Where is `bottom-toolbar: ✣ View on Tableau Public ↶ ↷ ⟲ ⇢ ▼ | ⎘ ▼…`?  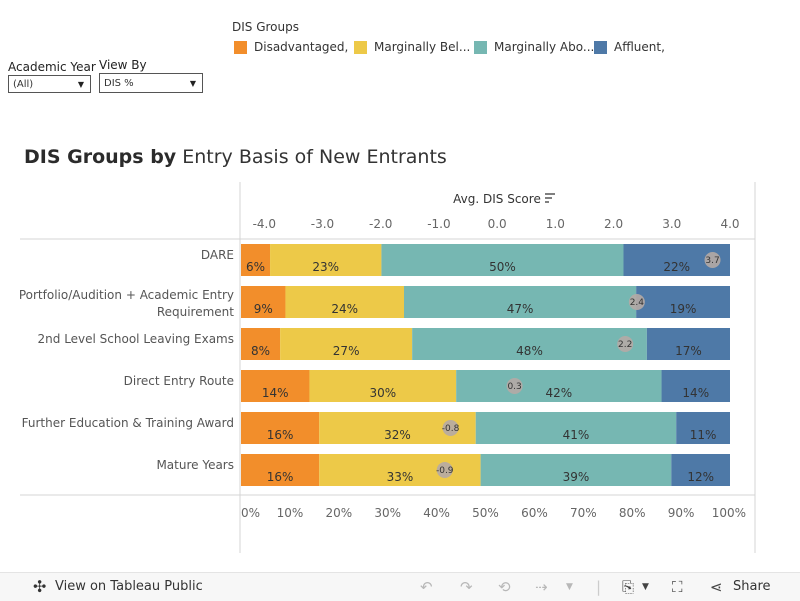 bottom-toolbar: ✣ View on Tableau Public ↶ ↷ ⟲ ⇢ ▼ | ⎘ ▼… is located at coordinates (400, 586).